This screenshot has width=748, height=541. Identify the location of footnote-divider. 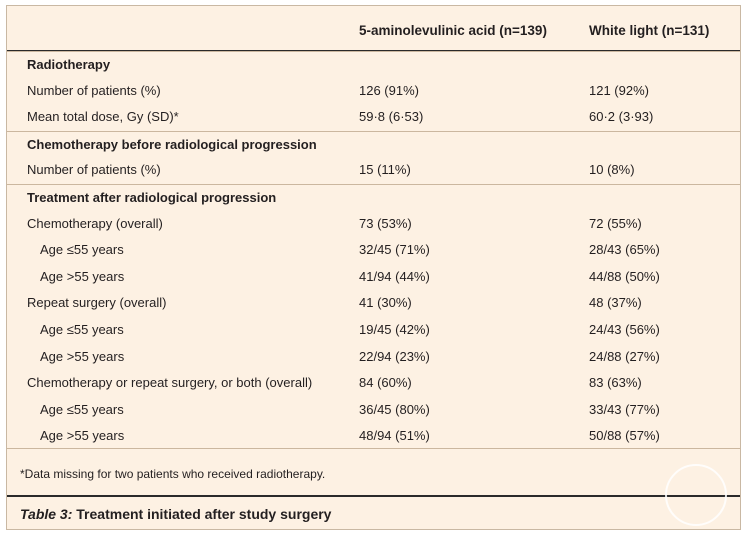
(373, 448).